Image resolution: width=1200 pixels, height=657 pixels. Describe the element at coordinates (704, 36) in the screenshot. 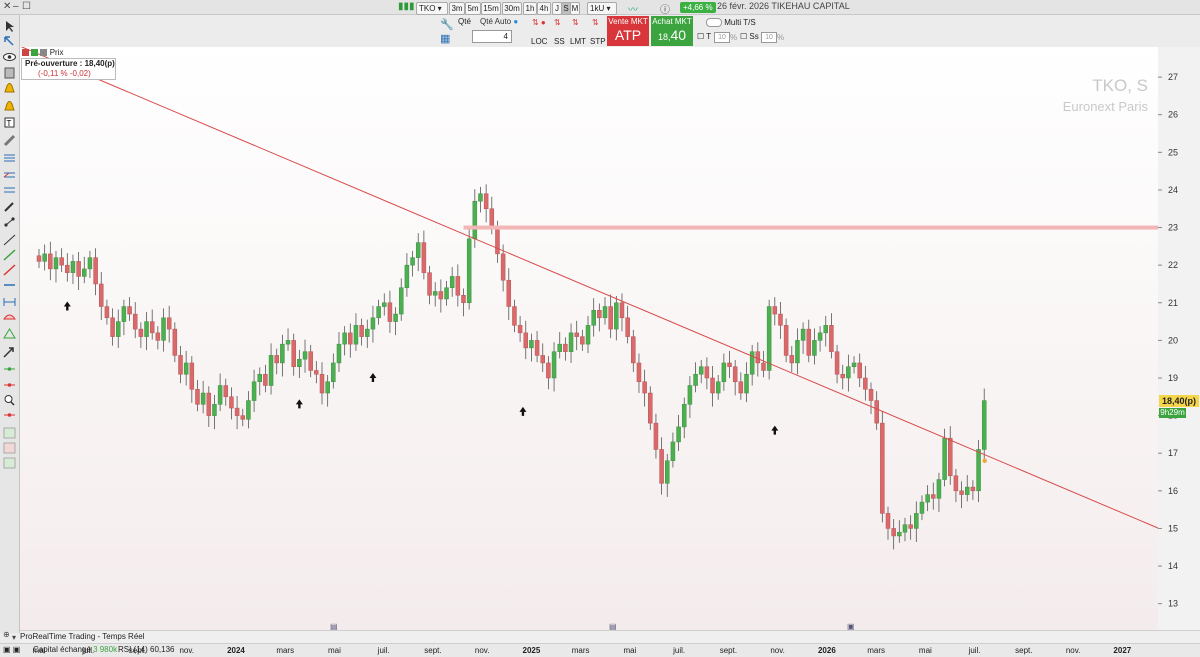

I see `t-checkbox: ☐ T` at that location.